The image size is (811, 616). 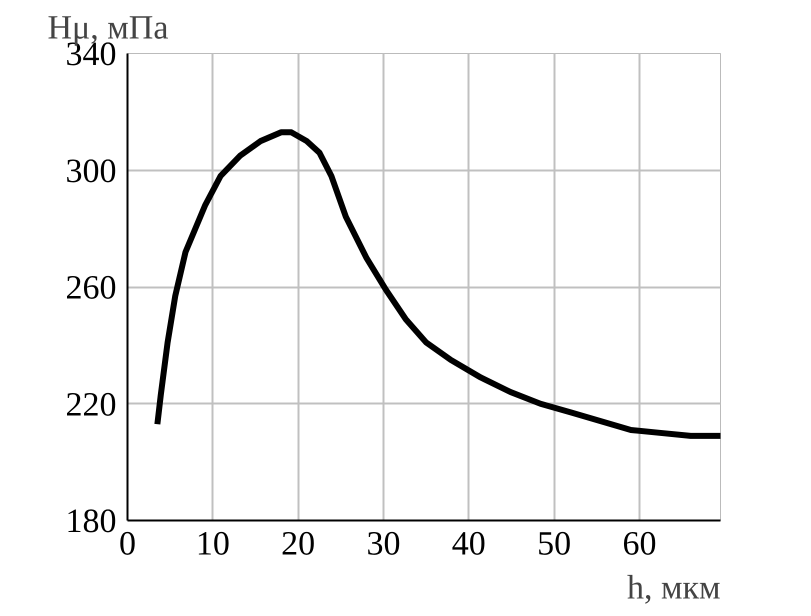 I want to click on x-tick-label: 10, so click(x=213, y=544).